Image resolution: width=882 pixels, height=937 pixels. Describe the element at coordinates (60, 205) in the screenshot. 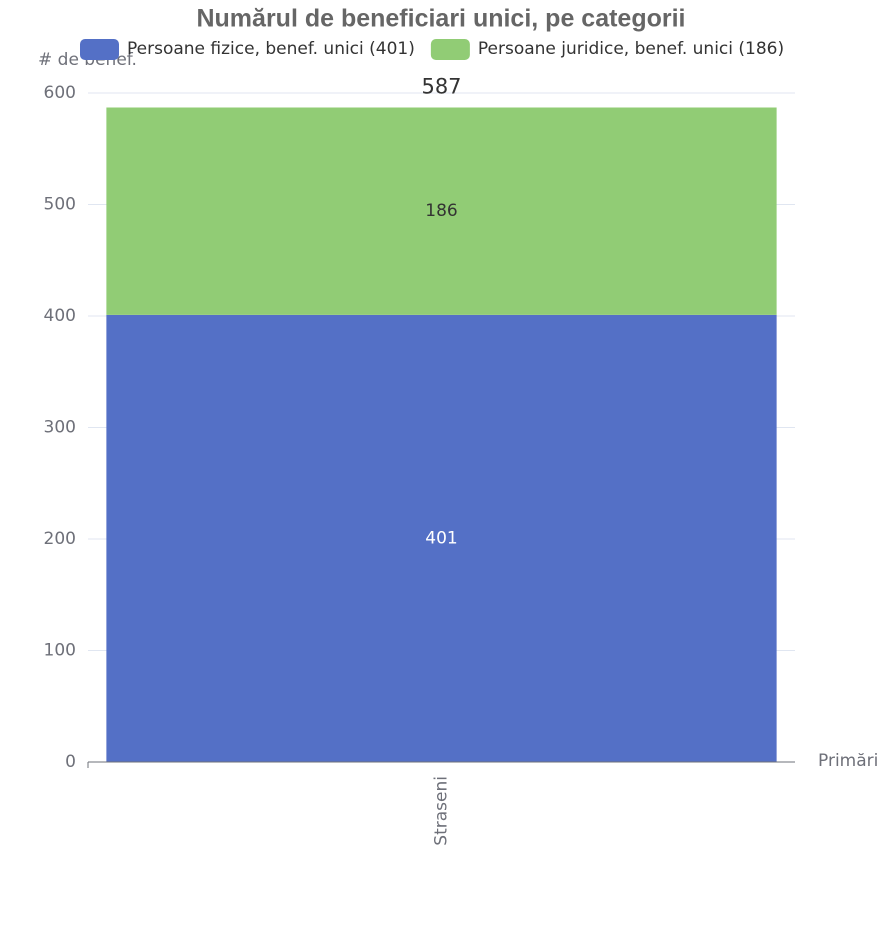

I see `y-tick-label: 500` at that location.